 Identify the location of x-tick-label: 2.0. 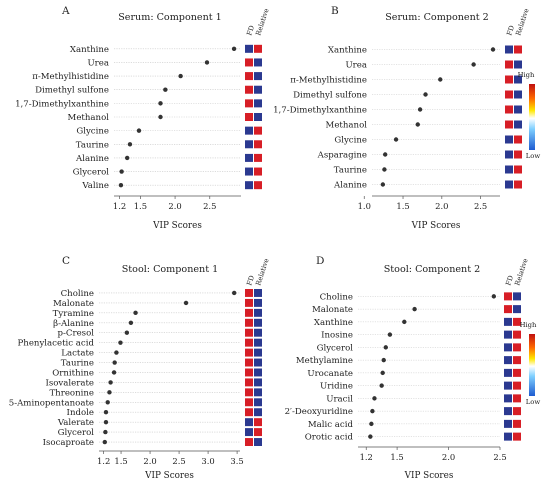
(441, 206).